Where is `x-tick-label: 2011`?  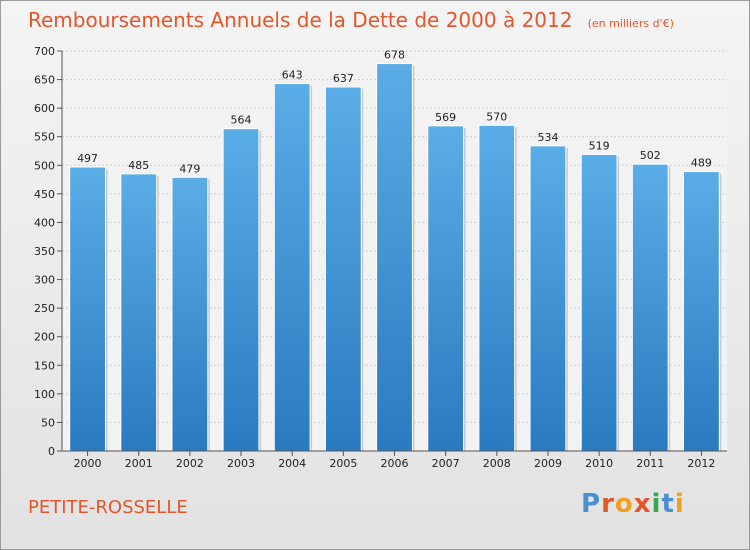
x-tick-label: 2011 is located at coordinates (650, 463).